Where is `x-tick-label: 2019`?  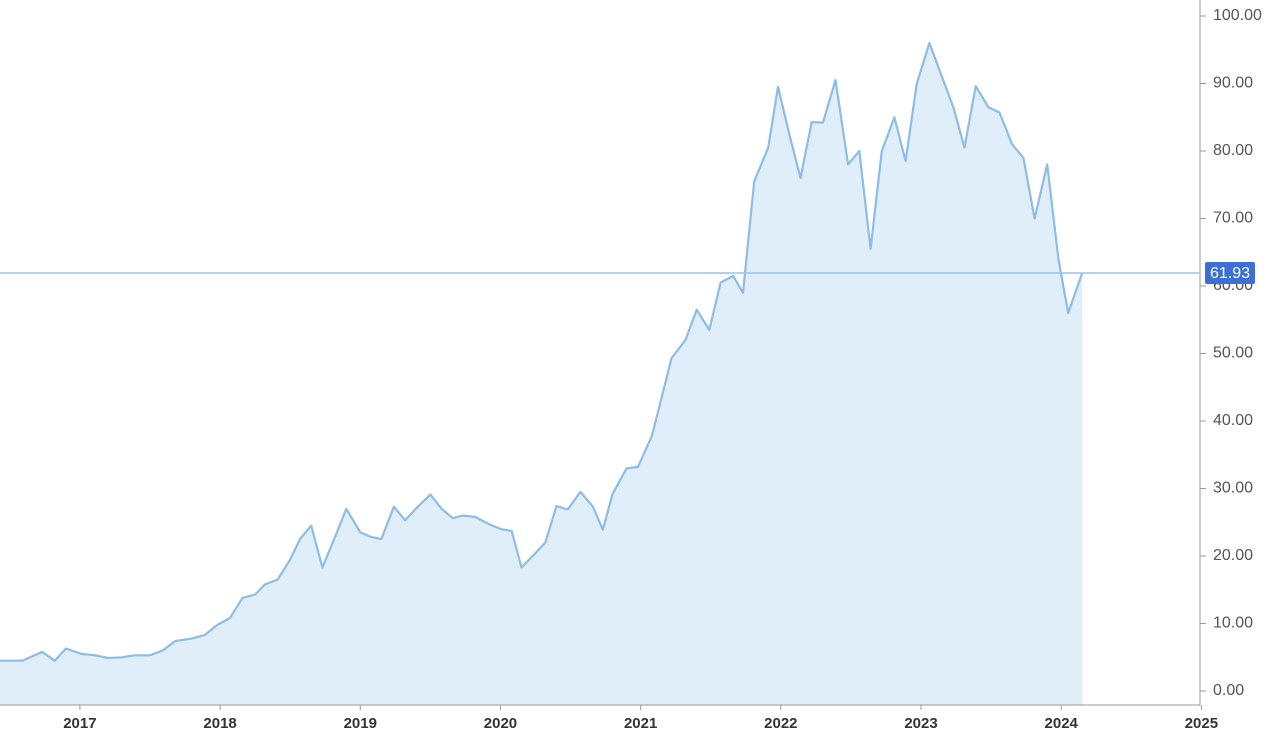
x-tick-label: 2019 is located at coordinates (360, 723).